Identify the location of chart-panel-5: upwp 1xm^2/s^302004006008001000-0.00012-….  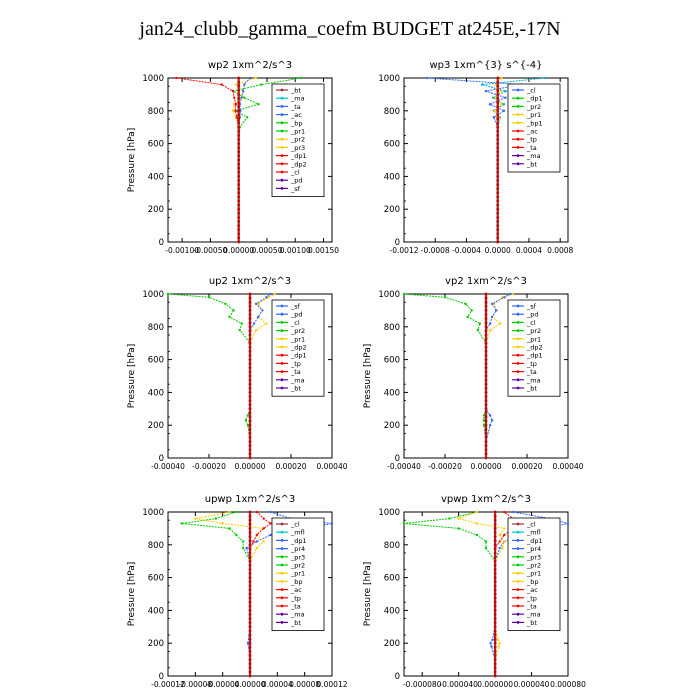
(237, 591).